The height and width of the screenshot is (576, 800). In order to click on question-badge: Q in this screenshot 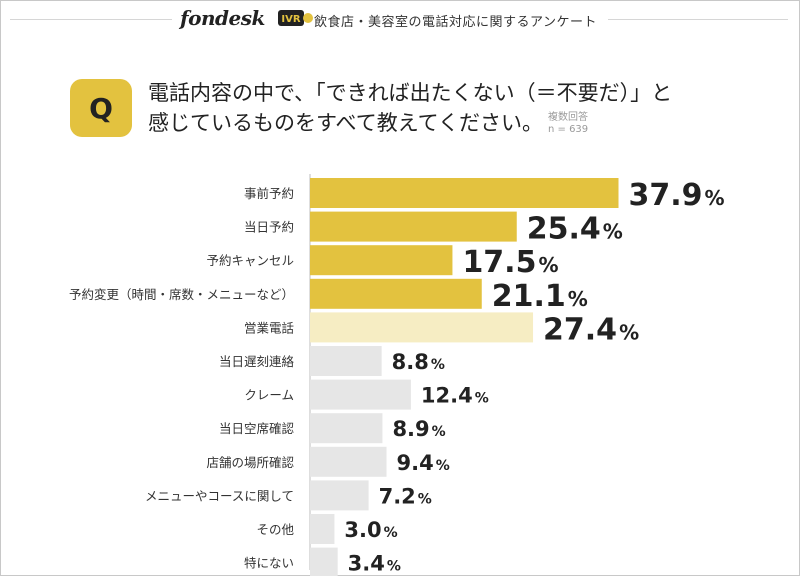, I will do `click(101, 108)`.